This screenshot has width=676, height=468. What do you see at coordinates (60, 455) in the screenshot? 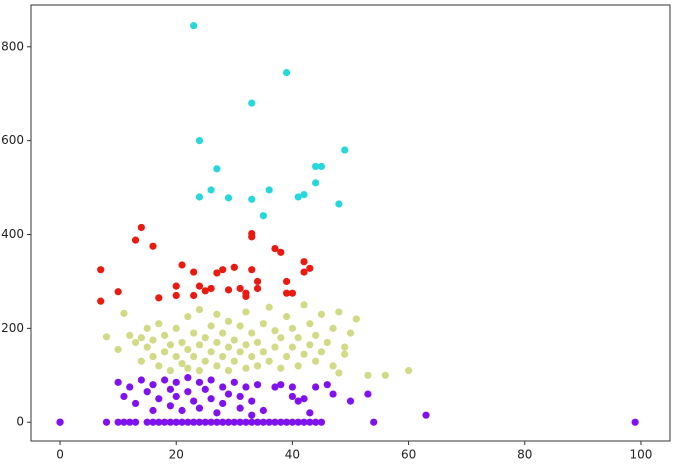
I see `x-tick-label: 0` at bounding box center [60, 455].